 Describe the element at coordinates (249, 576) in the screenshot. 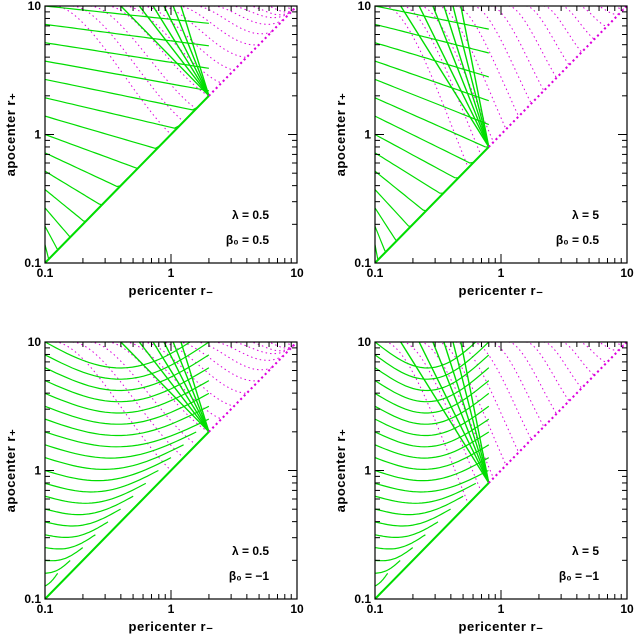

I see `parameter-annotation: β₀ = −1` at that location.